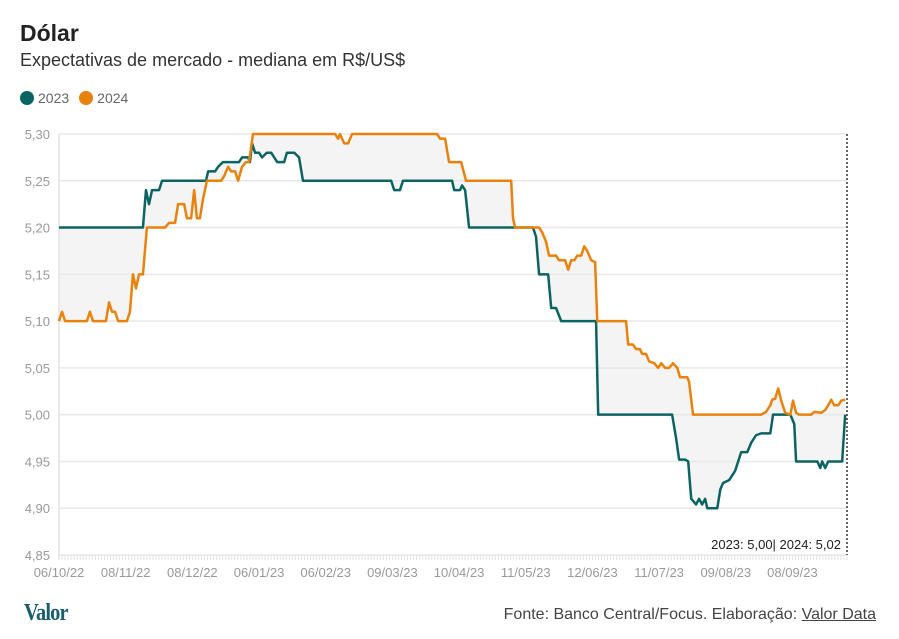 This screenshot has height=639, width=899. I want to click on x-tick-label: 08/12/22, so click(192, 572).